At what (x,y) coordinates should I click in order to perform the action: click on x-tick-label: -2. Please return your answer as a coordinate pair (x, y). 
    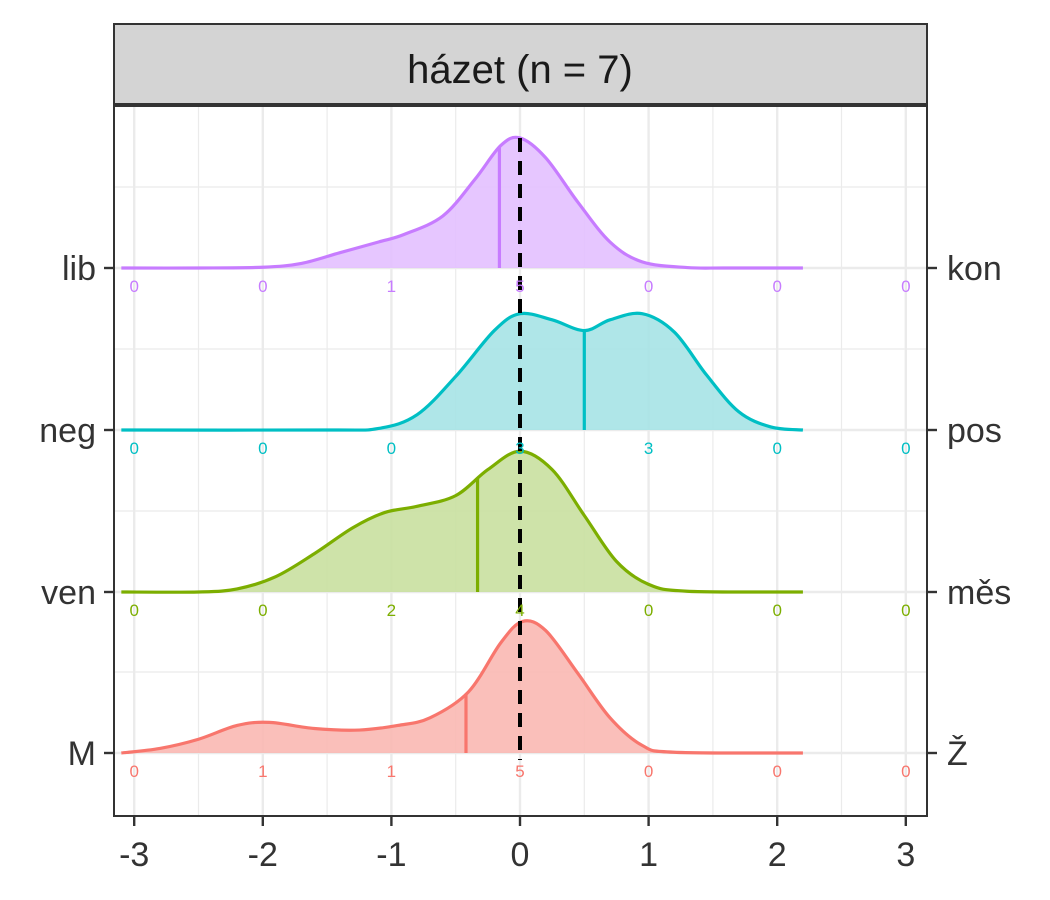
    Looking at the image, I should click on (263, 855).